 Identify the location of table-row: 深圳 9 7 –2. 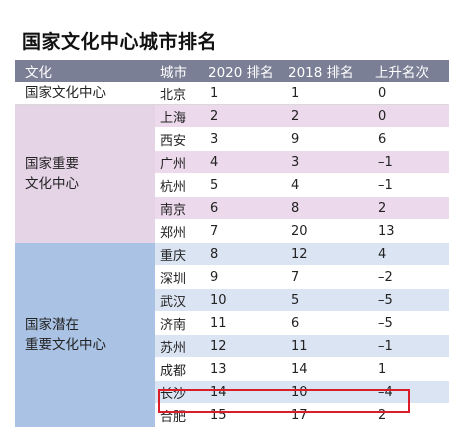
(232, 277).